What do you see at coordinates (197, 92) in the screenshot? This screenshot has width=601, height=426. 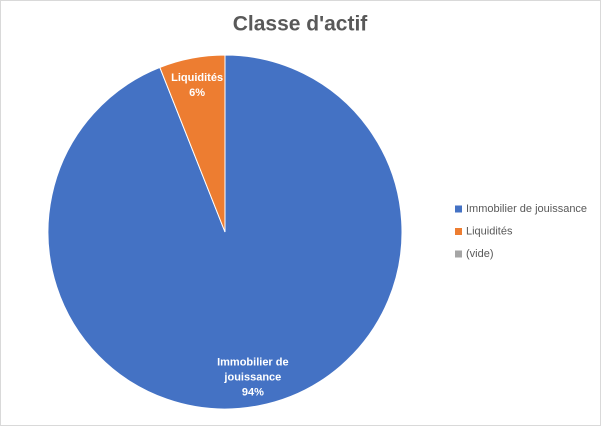 I see `data-label-value: 6%` at bounding box center [197, 92].